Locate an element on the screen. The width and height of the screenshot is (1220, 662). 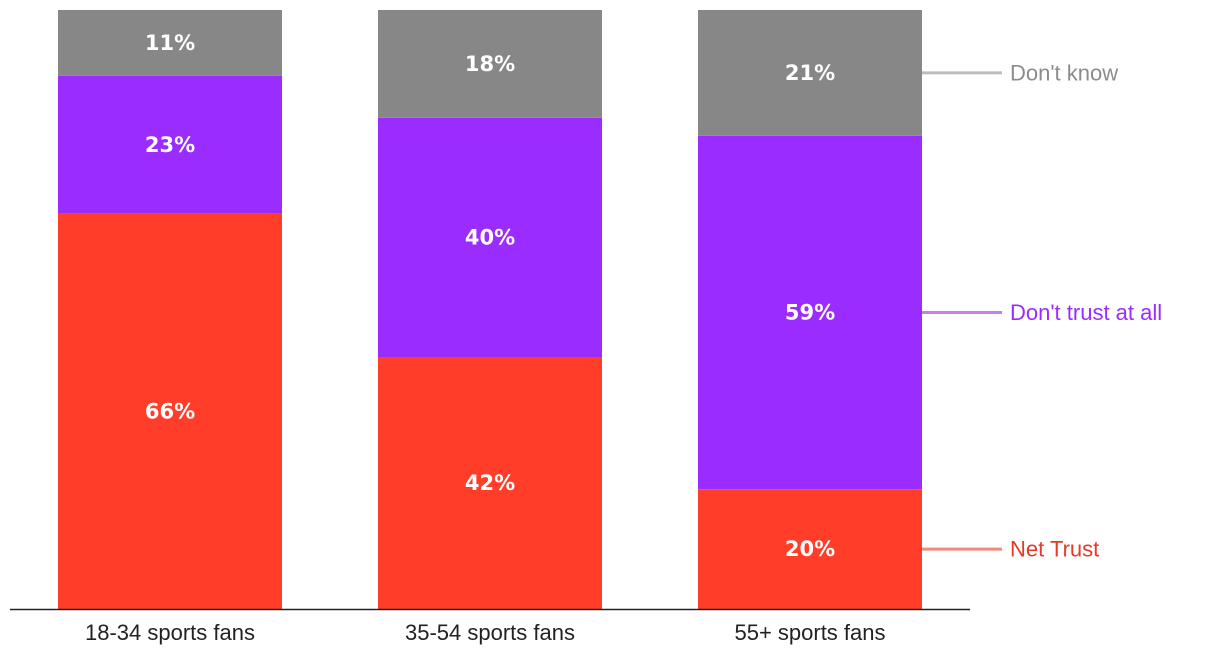
value-label-18-34-sports-fans-net-trust: 66% is located at coordinates (170, 411).